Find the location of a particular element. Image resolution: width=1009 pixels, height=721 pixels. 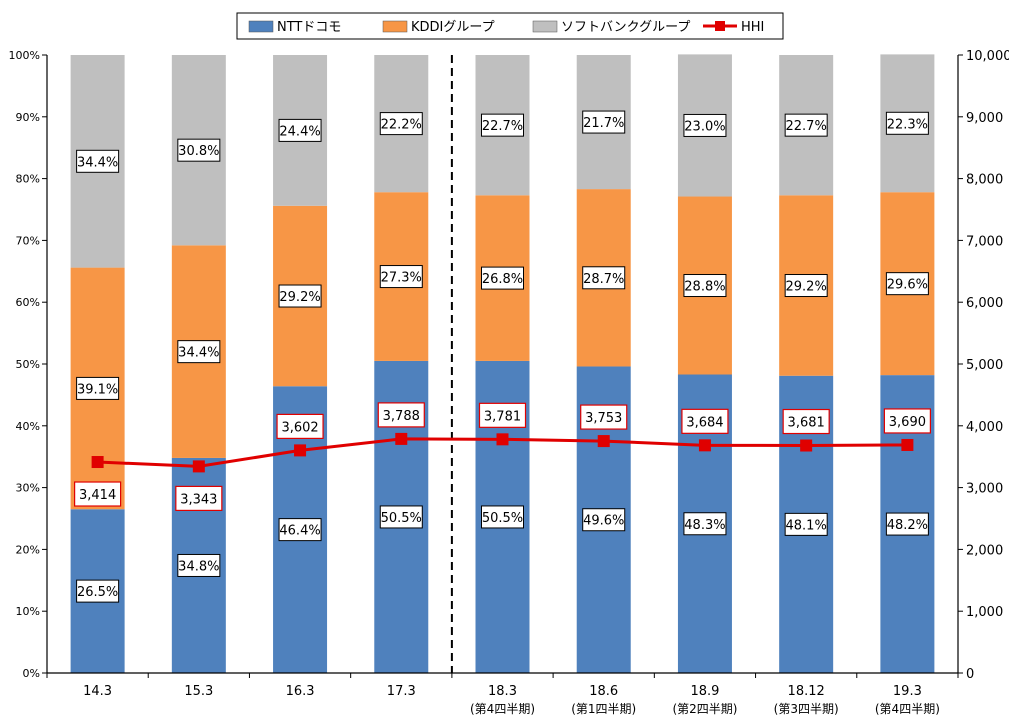

hhi-label: 3,414 is located at coordinates (97, 495).